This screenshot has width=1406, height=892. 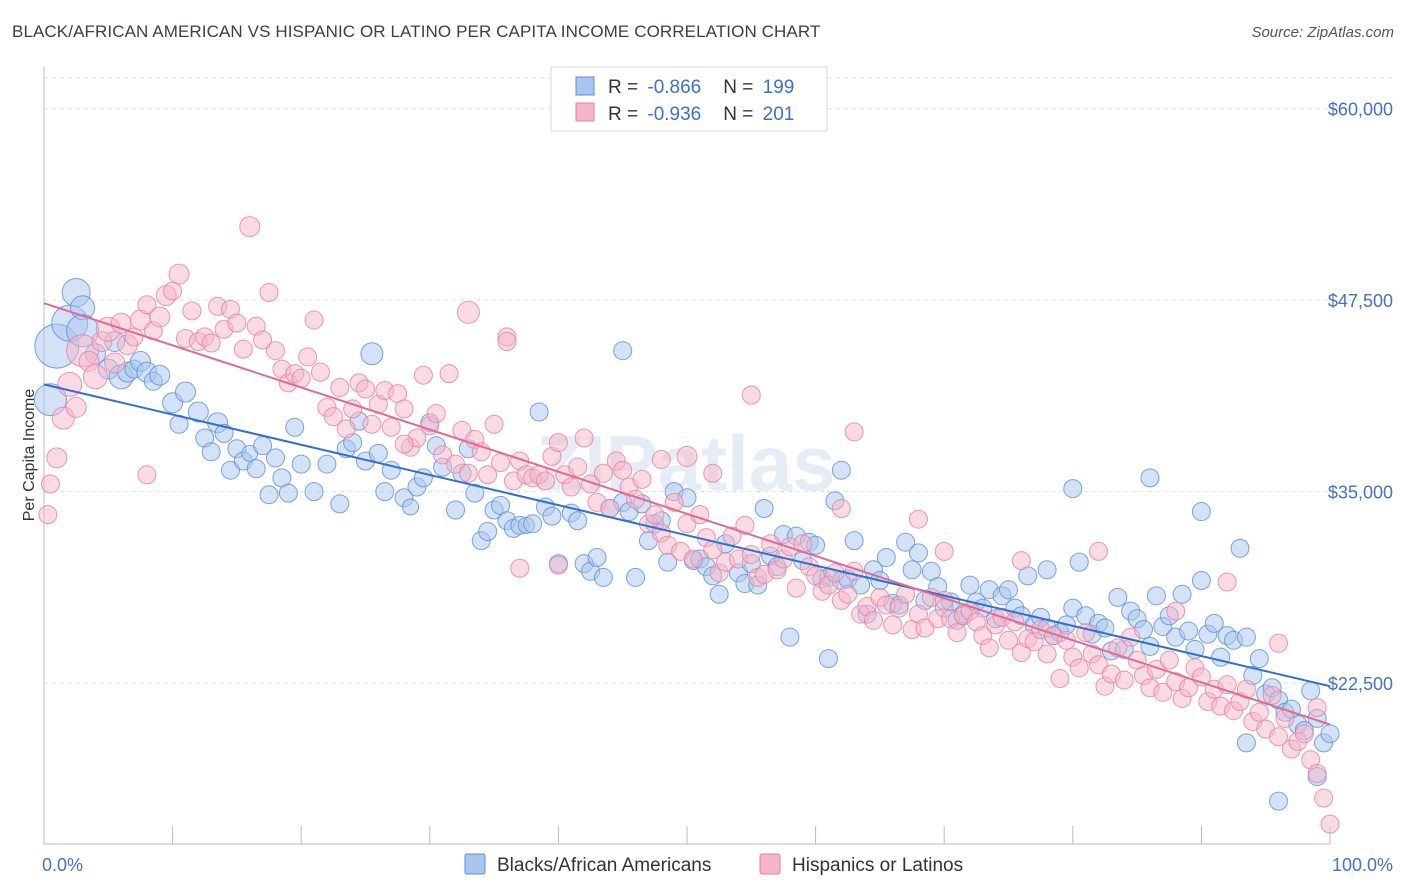 I want to click on y-tick-label-0: $22,500, so click(x=1360, y=684).